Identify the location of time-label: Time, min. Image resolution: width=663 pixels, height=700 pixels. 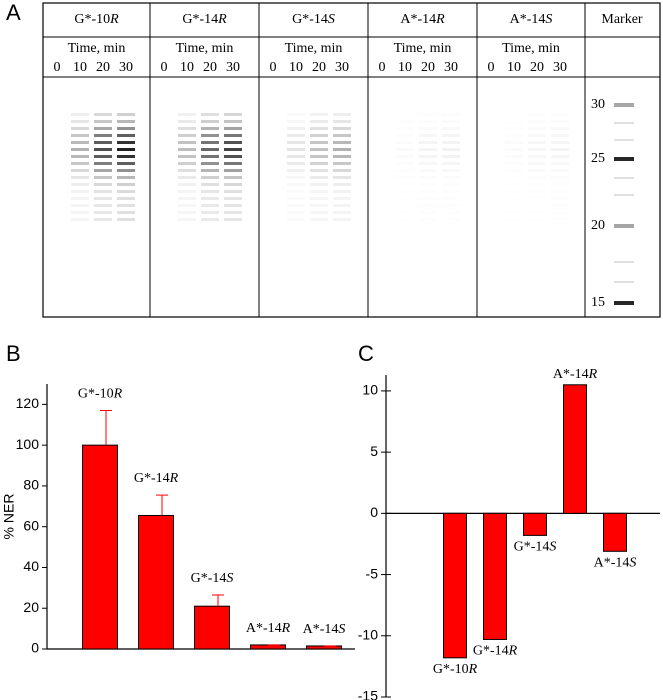
(314, 48).